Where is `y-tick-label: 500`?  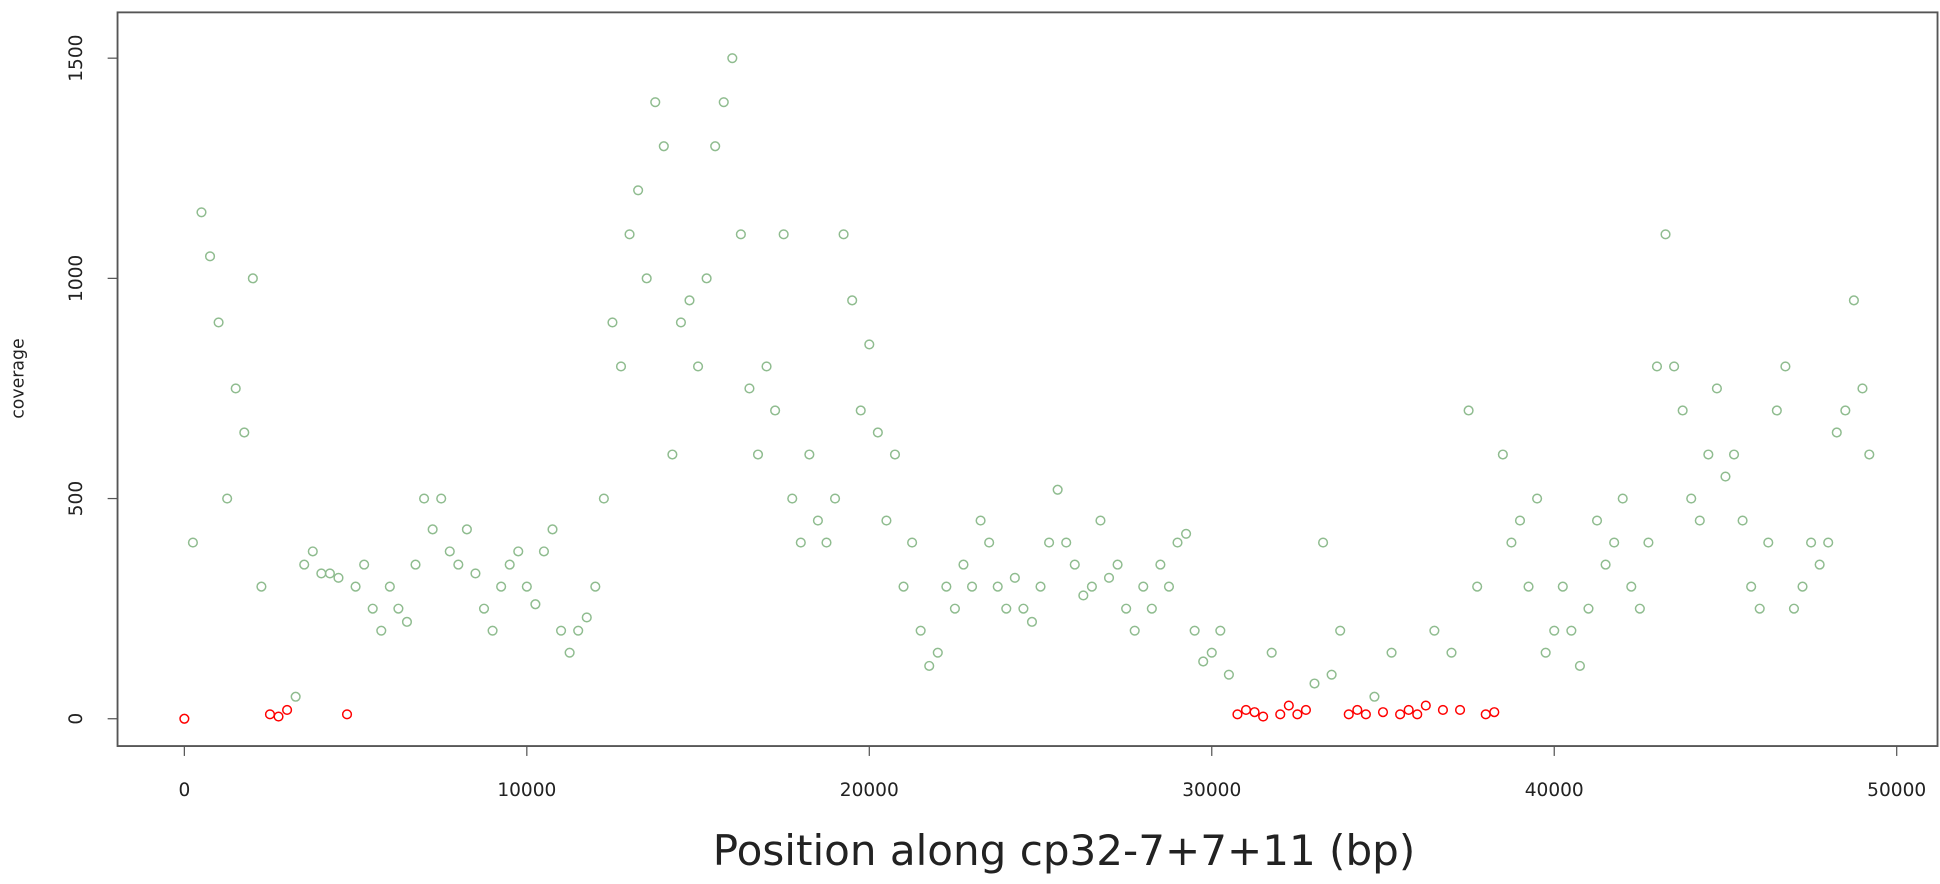 y-tick-label: 500 is located at coordinates (76, 498).